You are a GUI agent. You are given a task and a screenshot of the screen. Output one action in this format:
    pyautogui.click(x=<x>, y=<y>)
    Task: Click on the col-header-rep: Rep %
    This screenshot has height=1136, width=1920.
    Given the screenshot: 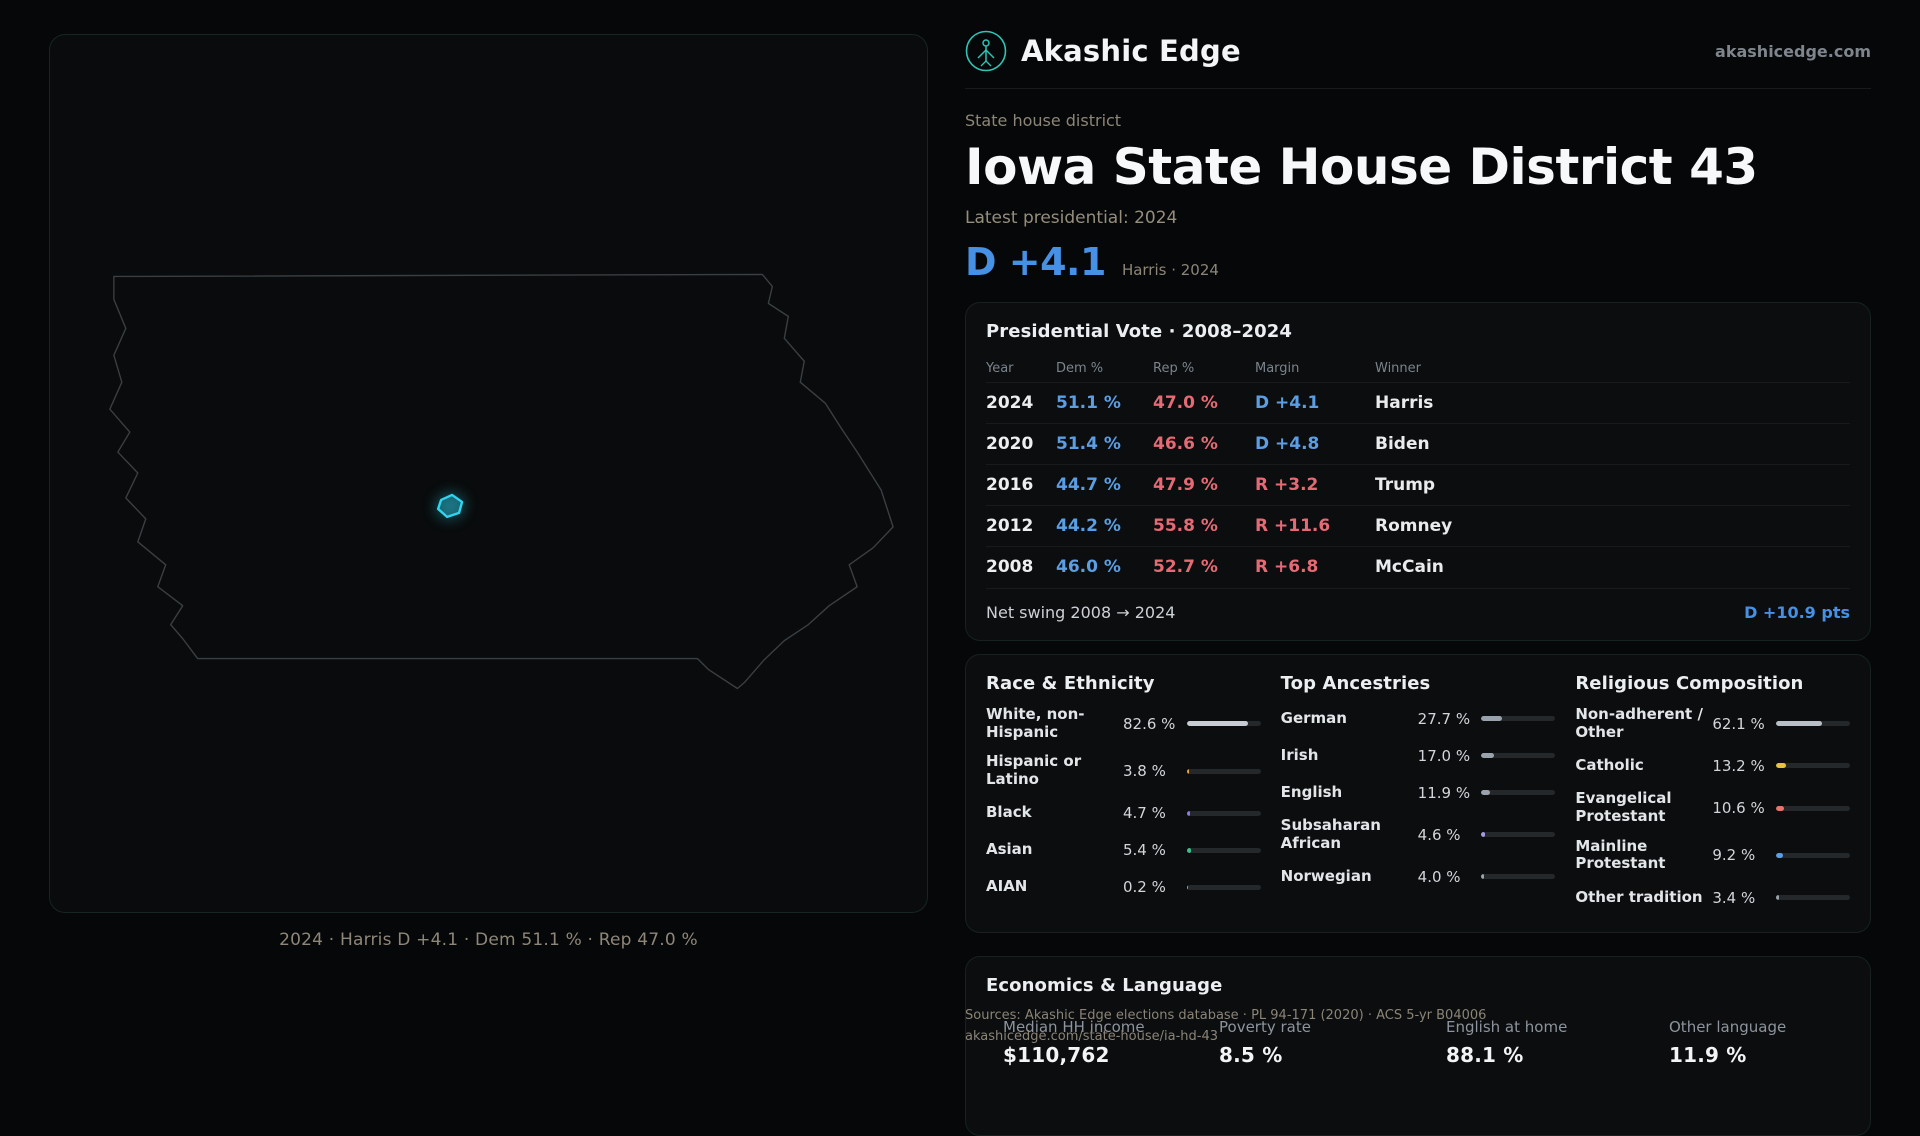 What is the action you would take?
    pyautogui.click(x=1204, y=368)
    